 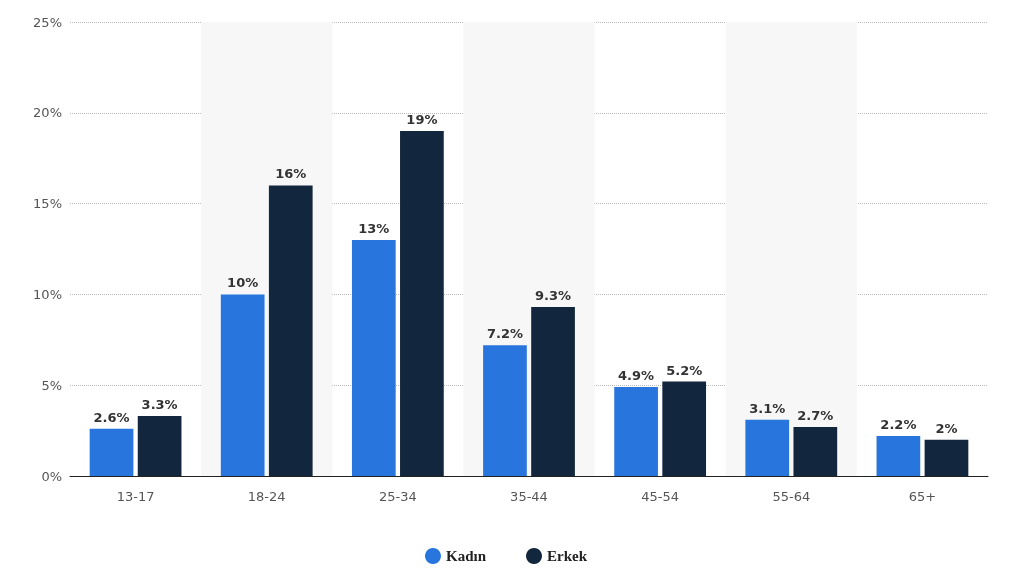 What do you see at coordinates (553, 296) in the screenshot?
I see `data-label: 9.3%` at bounding box center [553, 296].